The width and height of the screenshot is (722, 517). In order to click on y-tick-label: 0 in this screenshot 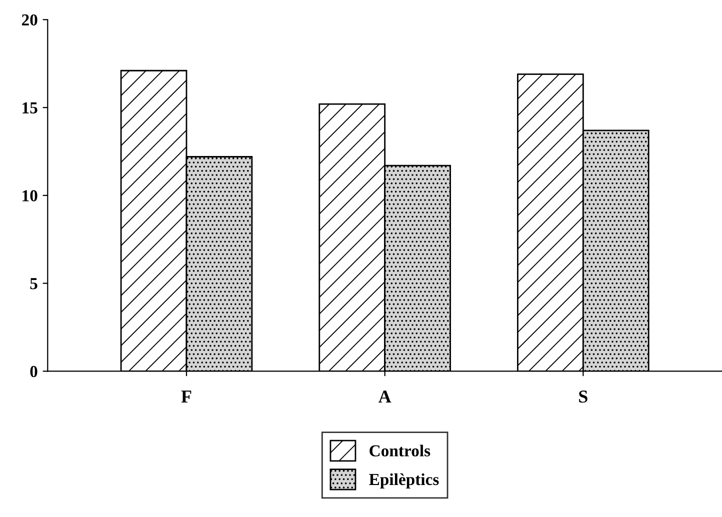, I will do `click(34, 372)`.